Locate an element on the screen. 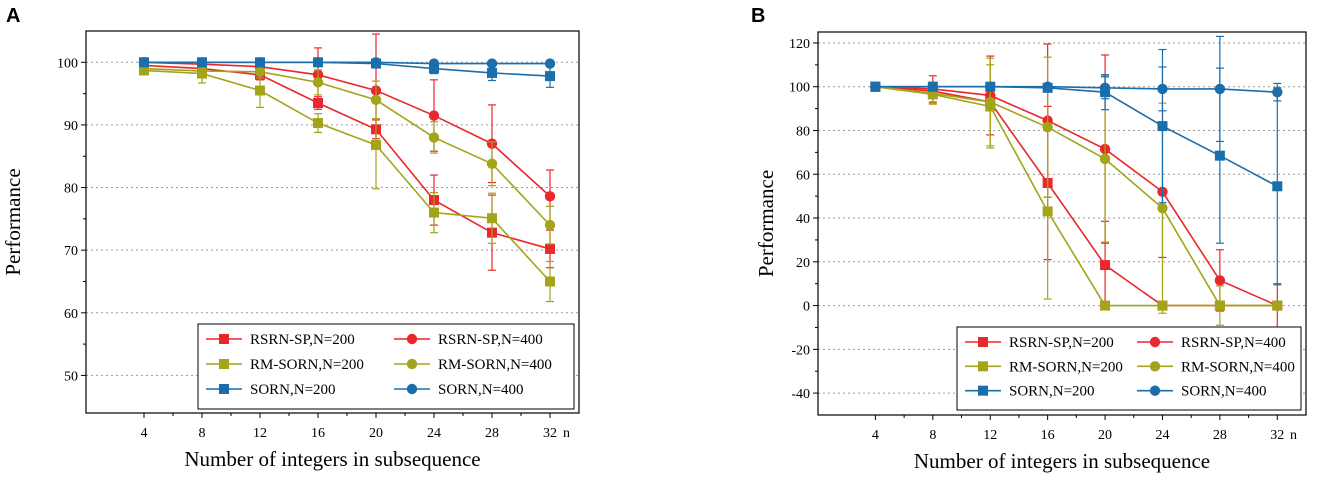 Image resolution: width=1325 pixels, height=477 pixels. x-tick-label: 24 is located at coordinates (1162, 435).